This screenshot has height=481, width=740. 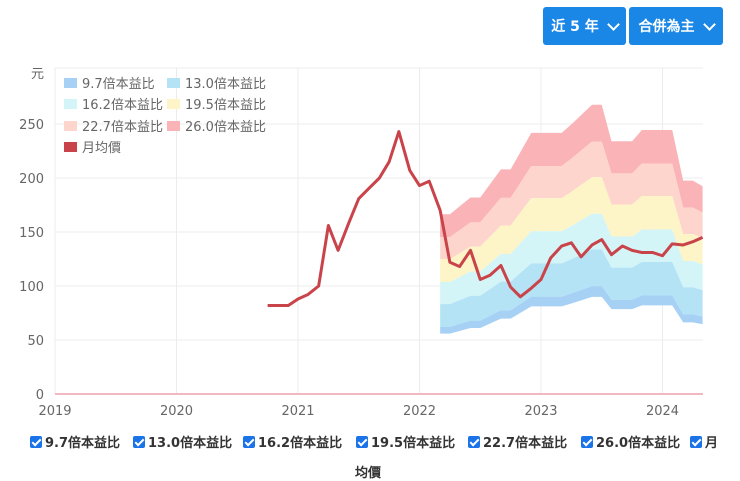 What do you see at coordinates (31, 179) in the screenshot?
I see `y-tick-label: 200` at bounding box center [31, 179].